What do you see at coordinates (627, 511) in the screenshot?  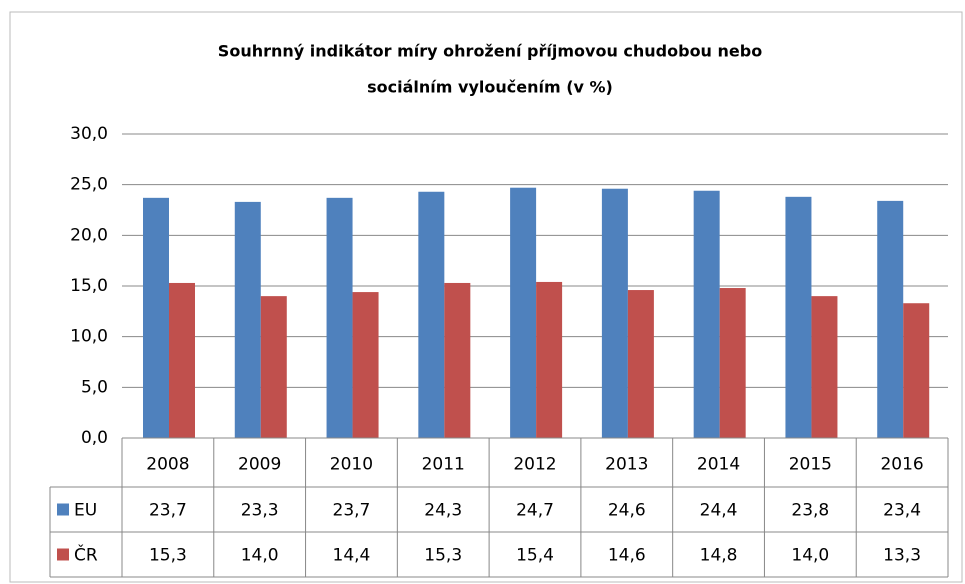 I see `table-cell: 24,6` at bounding box center [627, 511].